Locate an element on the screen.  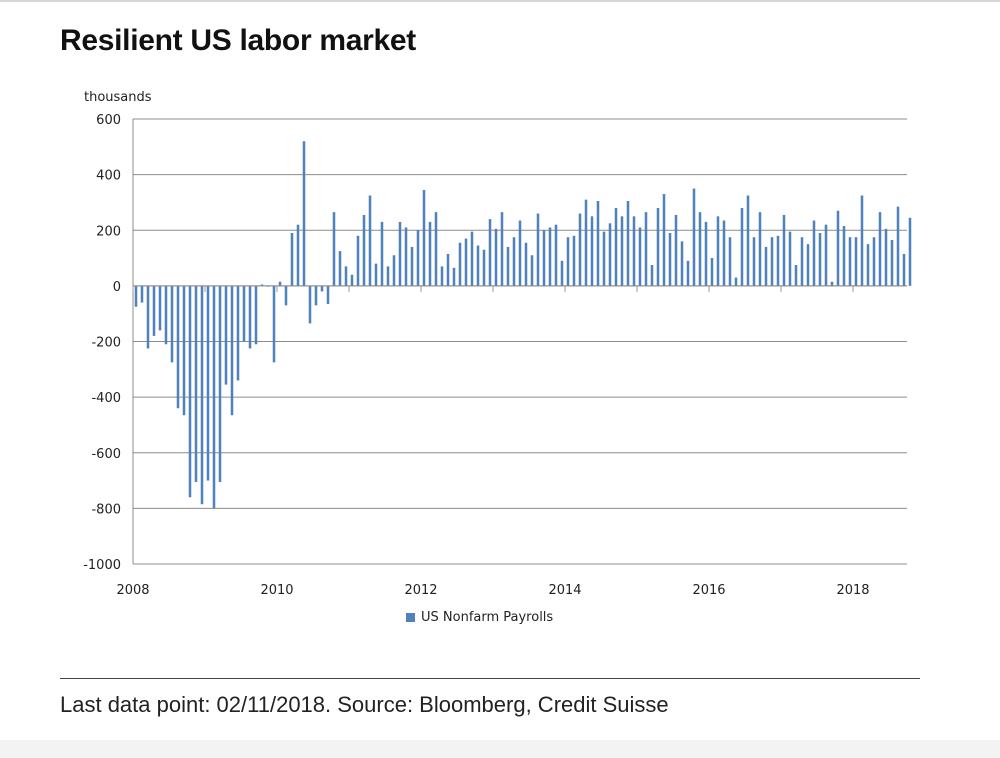
x-tick-label: 2012 is located at coordinates (420, 589).